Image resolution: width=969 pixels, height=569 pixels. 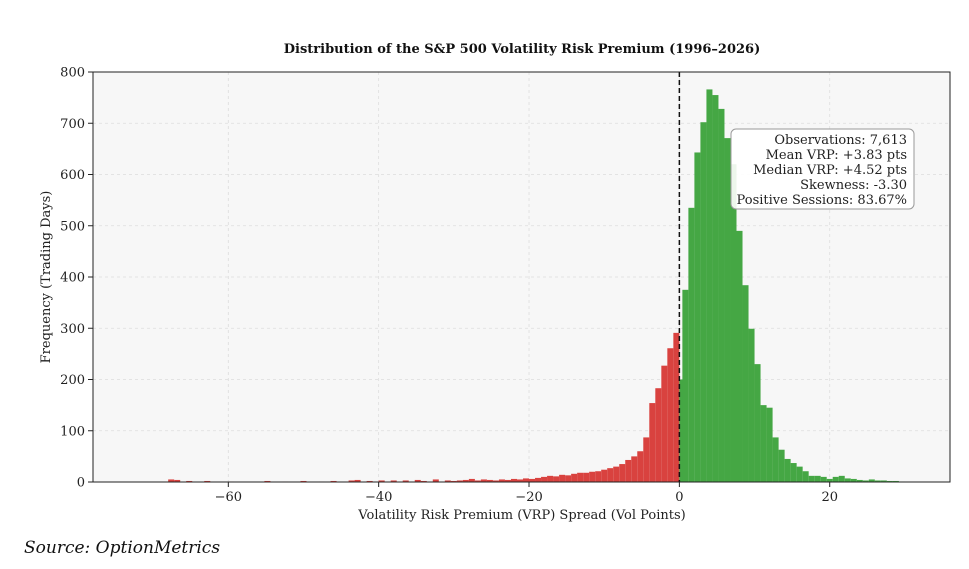 What do you see at coordinates (72, 329) in the screenshot?
I see `y-tick-label-3: 300` at bounding box center [72, 329].